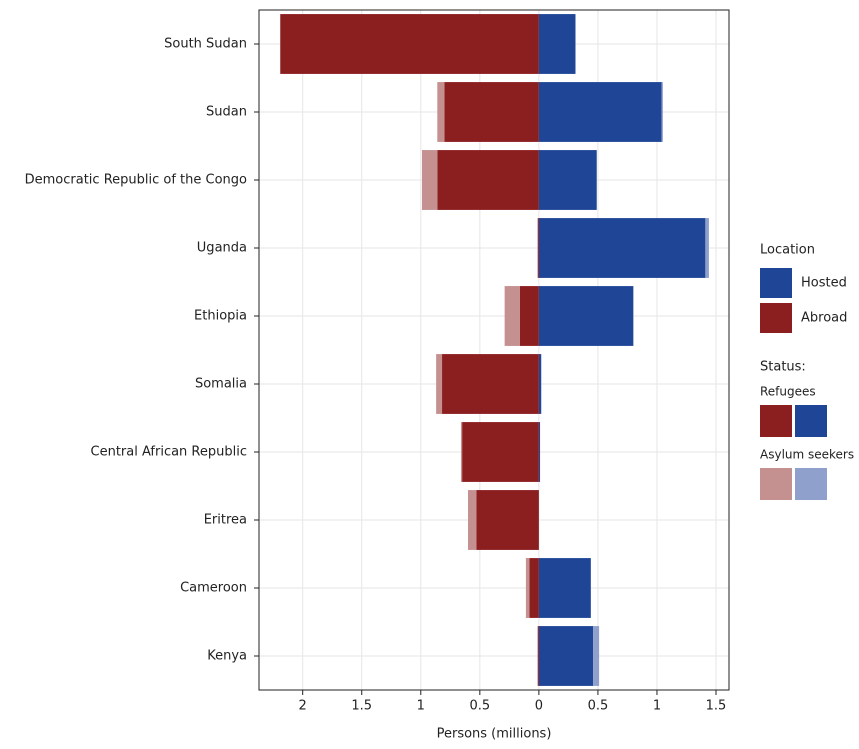  I want to click on legend-label: Refugees, so click(788, 392).